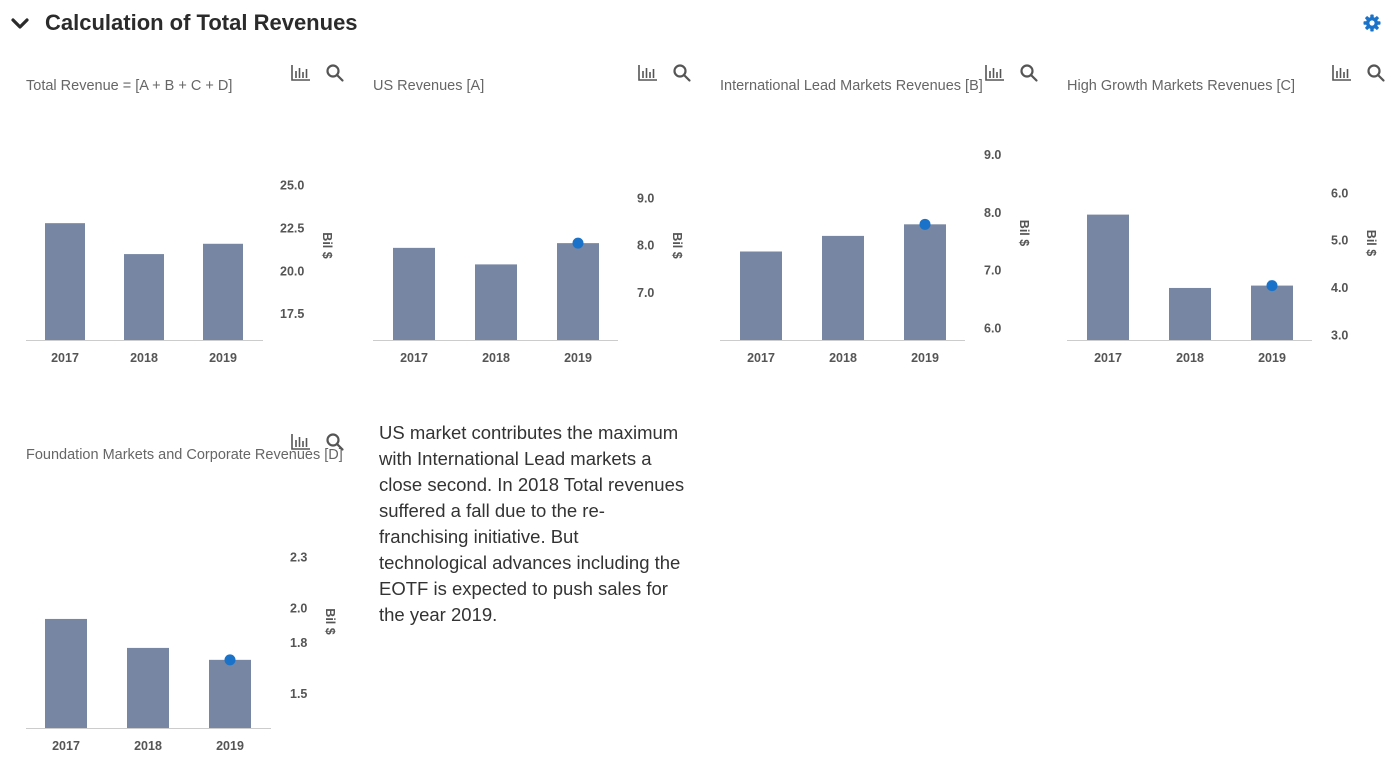 The width and height of the screenshot is (1397, 775). Describe the element at coordinates (1339, 288) in the screenshot. I see `y-tick-label: 4.0` at that location.